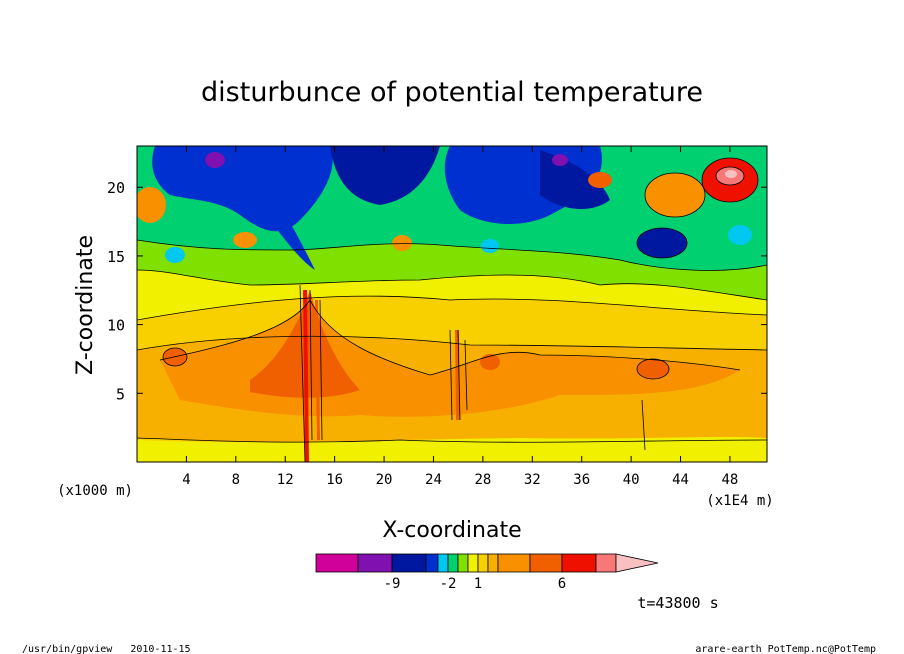 Image resolution: width=904 pixels, height=654 pixels. Describe the element at coordinates (384, 480) in the screenshot. I see `x-tick-label: 20` at that location.